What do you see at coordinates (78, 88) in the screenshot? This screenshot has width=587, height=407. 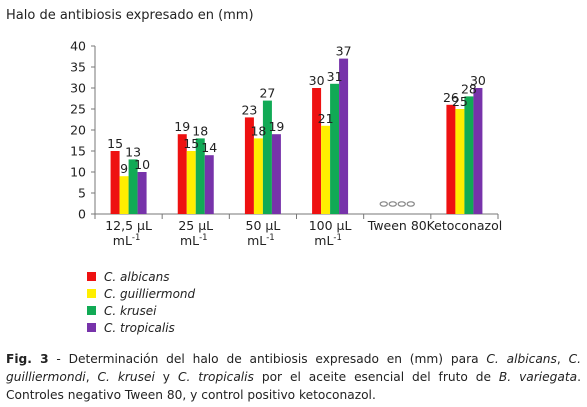 I see `y-tick-label: 30` at bounding box center [78, 88].